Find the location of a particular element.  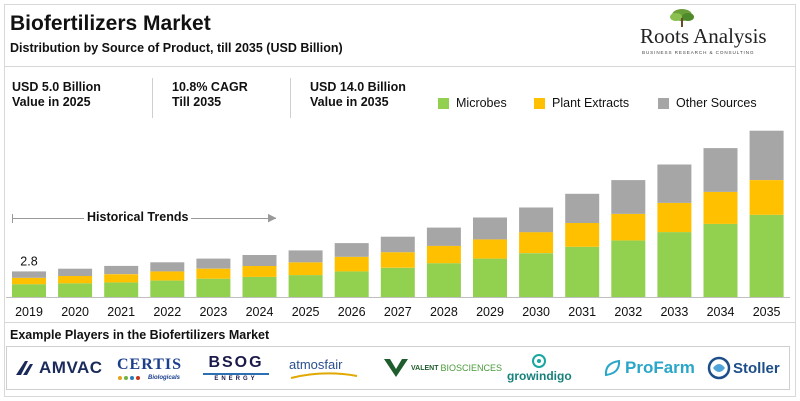

player-logo-profarm: ProFarm is located at coordinates (649, 368).